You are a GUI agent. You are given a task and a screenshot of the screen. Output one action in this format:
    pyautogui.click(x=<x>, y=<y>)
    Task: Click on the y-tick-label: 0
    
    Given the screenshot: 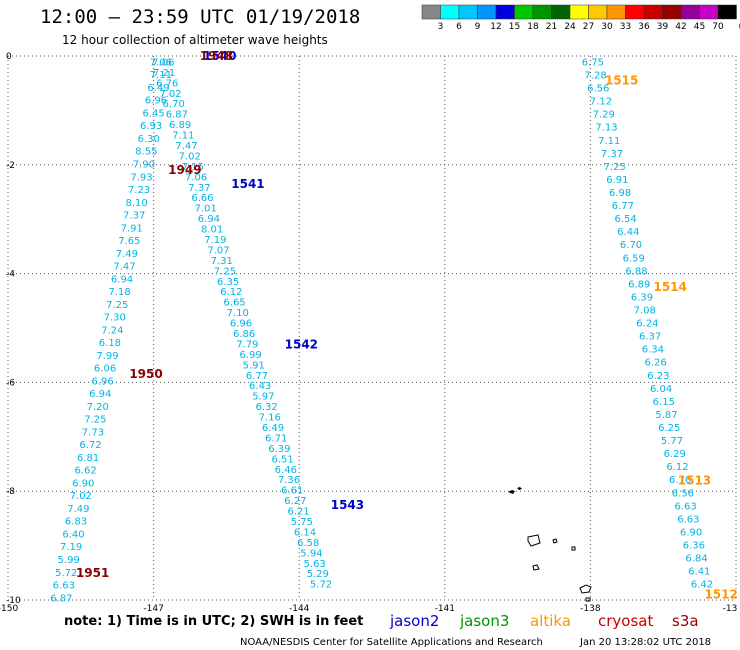 What is the action you would take?
    pyautogui.click(x=9, y=57)
    